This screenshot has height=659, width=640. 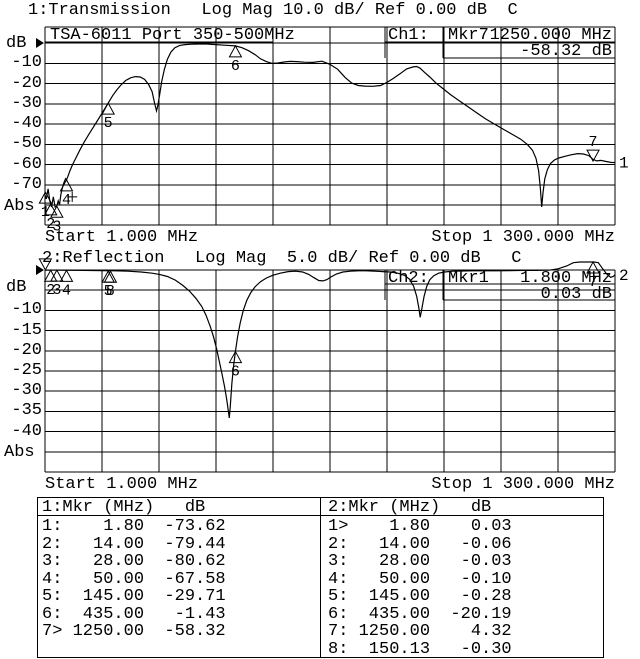 What do you see at coordinates (26, 123) in the screenshot?
I see `ch1-y-tick-label: -40` at bounding box center [26, 123].